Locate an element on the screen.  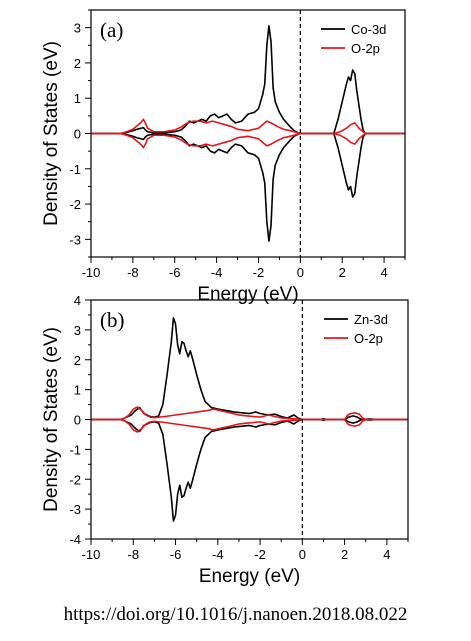
legend-label-co-3d: Co-3d is located at coordinates (368, 29).